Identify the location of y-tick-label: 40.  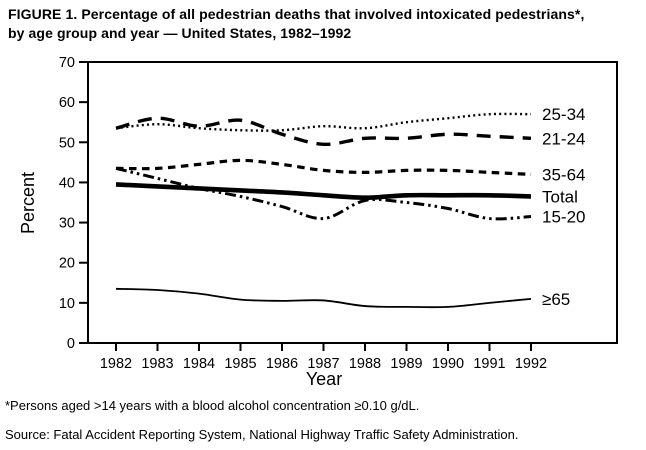
(67, 183).